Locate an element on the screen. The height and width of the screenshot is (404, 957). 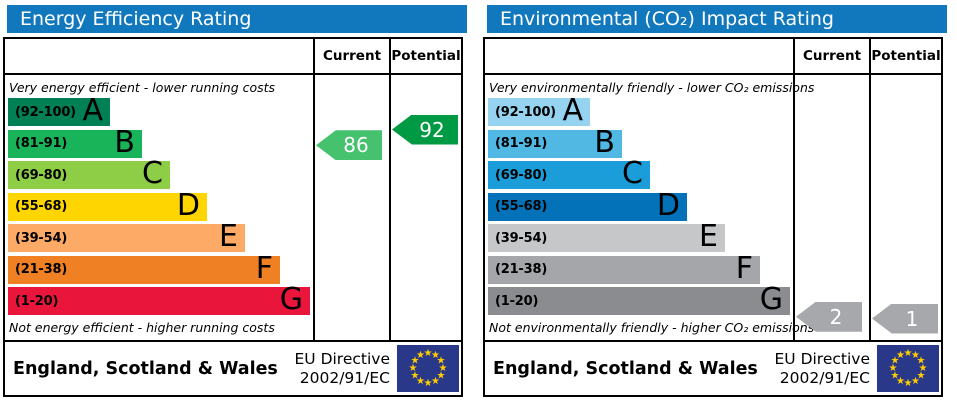
co2-panel-title: Environmental (CO₂) Impact Rating is located at coordinates (717, 19).